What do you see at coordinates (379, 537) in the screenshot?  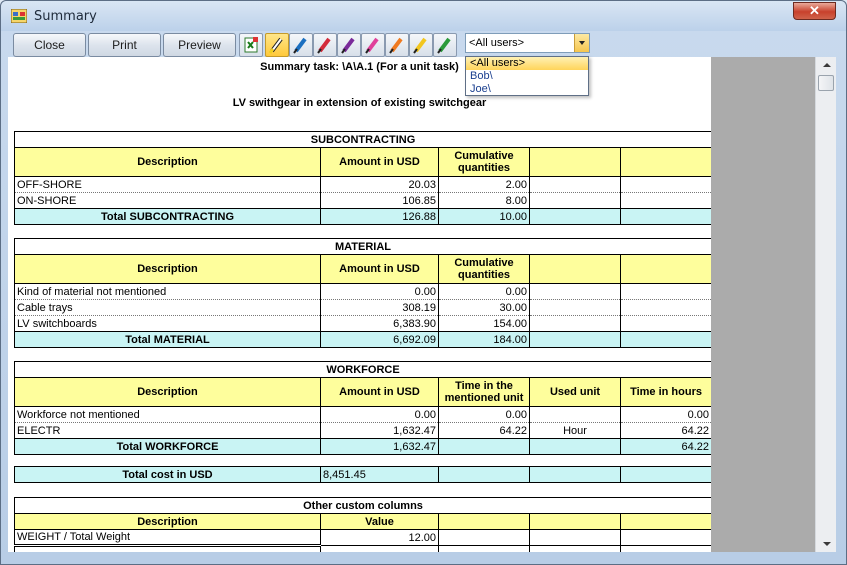 I see `row-value: 12.00` at bounding box center [379, 537].